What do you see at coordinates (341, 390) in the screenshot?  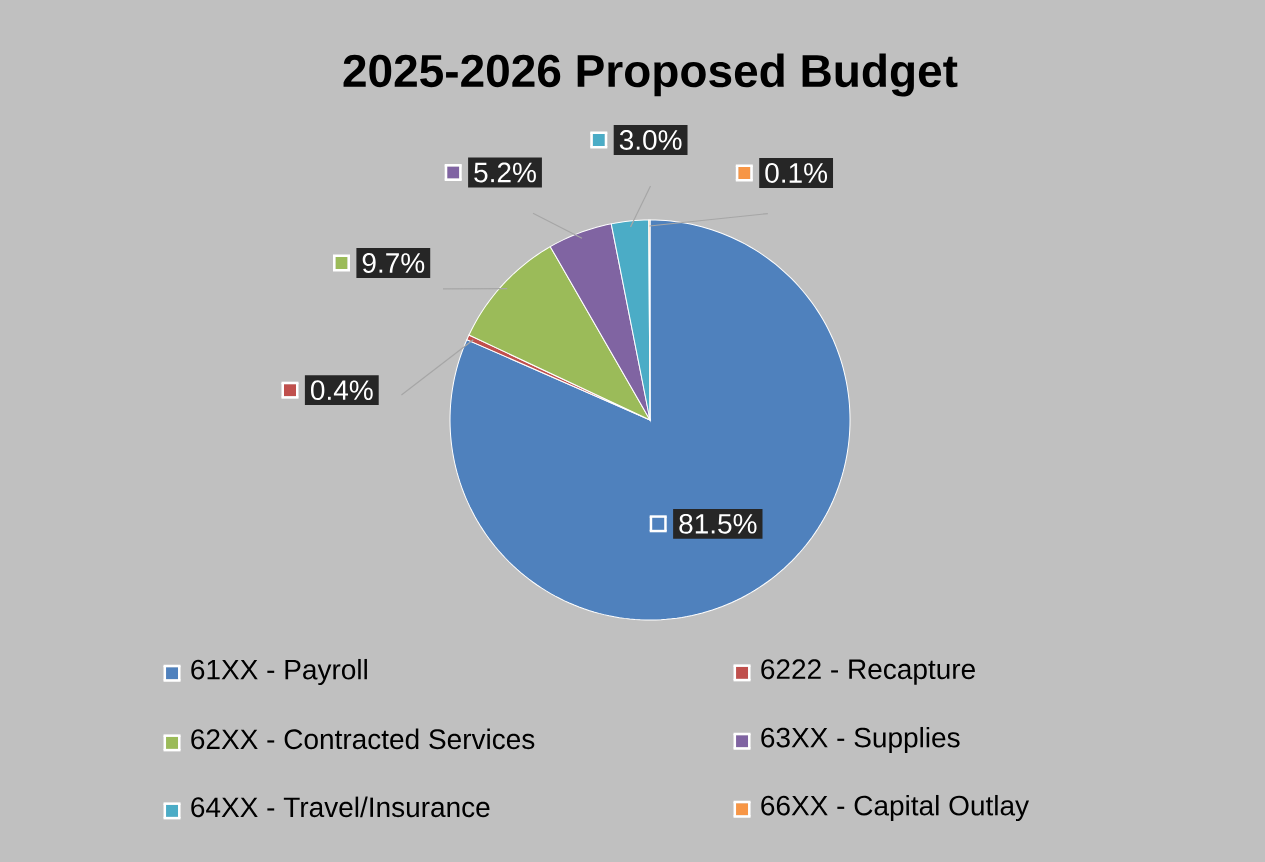 I see `data-label: 0.4%` at bounding box center [341, 390].